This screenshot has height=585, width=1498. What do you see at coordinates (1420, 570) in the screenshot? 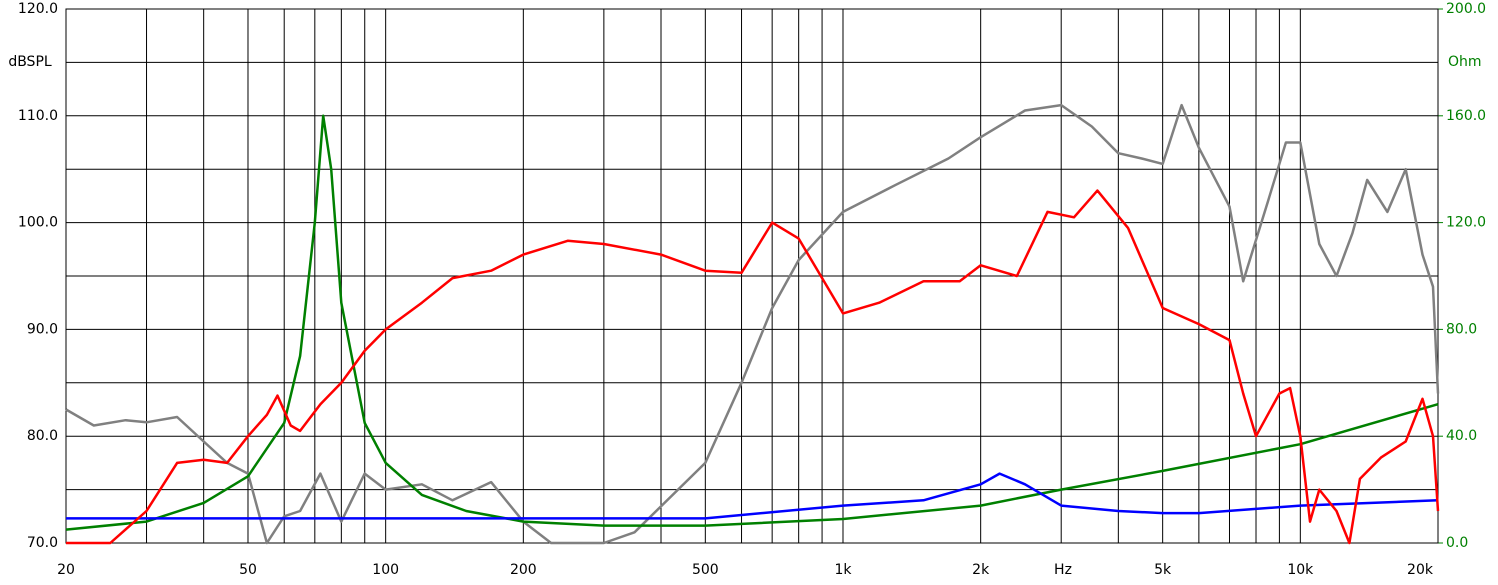
I see `x-tick-label: 20k` at bounding box center [1420, 570].